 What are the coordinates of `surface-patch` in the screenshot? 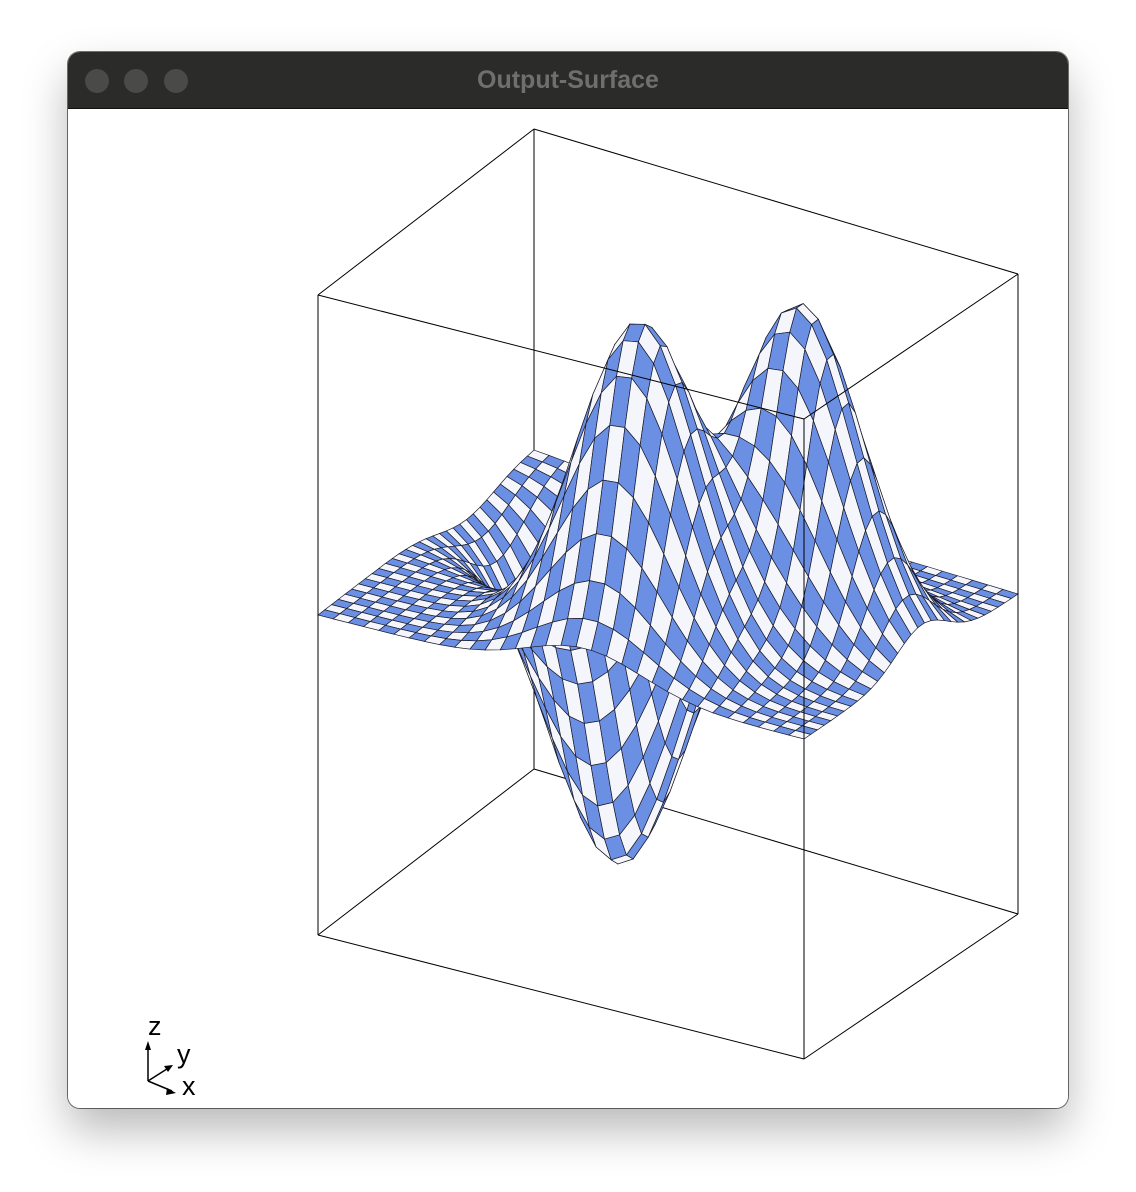 It's located at (799, 735).